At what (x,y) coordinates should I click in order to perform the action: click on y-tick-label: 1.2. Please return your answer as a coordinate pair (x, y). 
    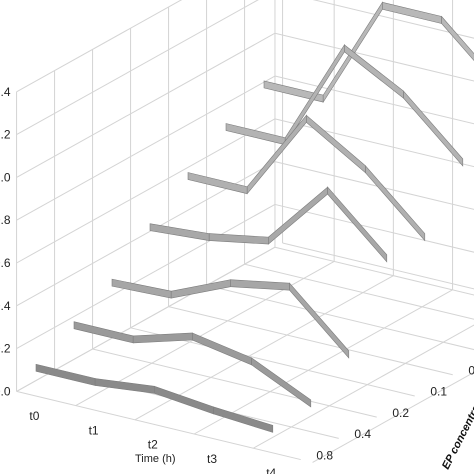
    Looking at the image, I should click on (5, 135).